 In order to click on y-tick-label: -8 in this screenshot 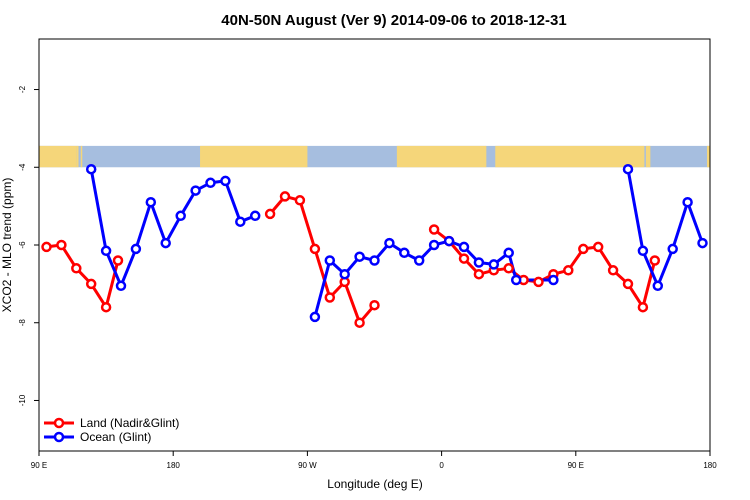, I will do `click(22, 323)`.